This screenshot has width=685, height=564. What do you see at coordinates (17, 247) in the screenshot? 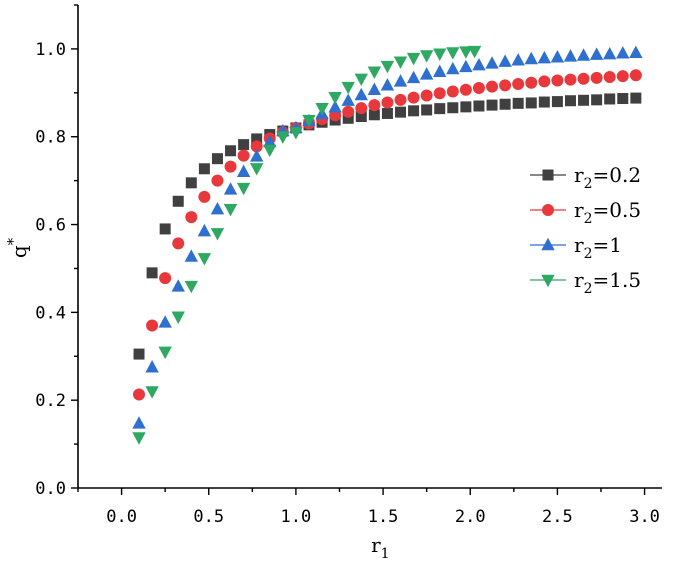
I see `y-axis-title: q*` at bounding box center [17, 247].